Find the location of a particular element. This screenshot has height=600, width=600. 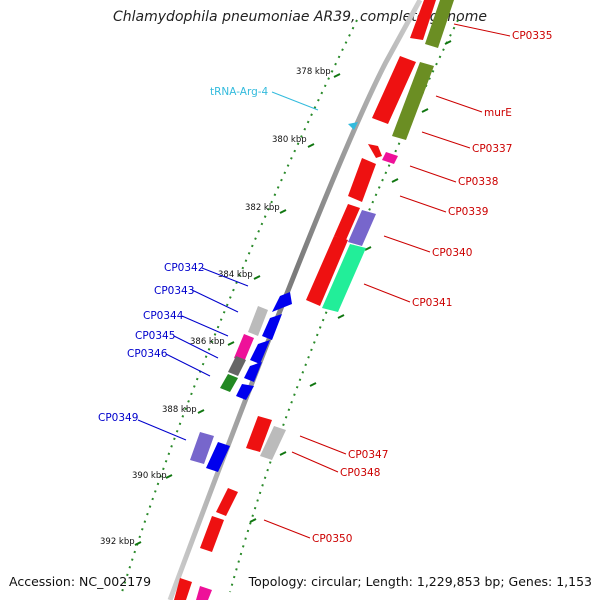

tick-382: 382 kbp is located at coordinates (266, 208).